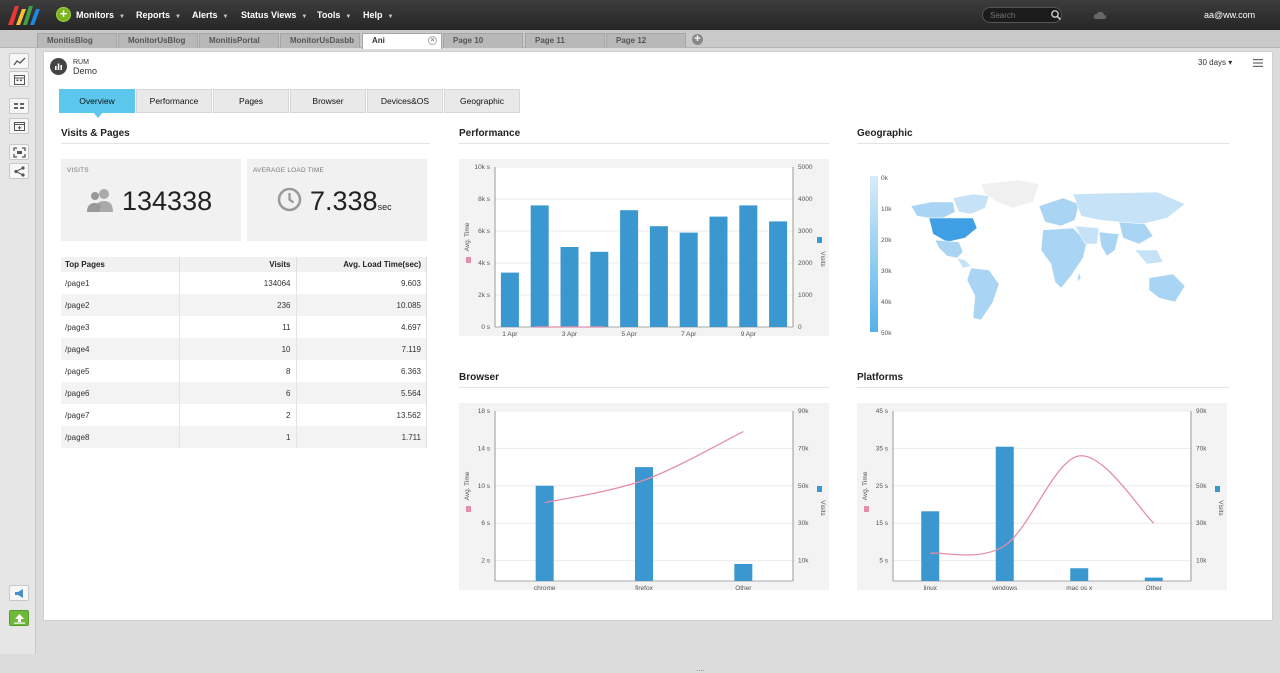  What do you see at coordinates (19, 79) in the screenshot?
I see `calendar-tool-button` at bounding box center [19, 79].